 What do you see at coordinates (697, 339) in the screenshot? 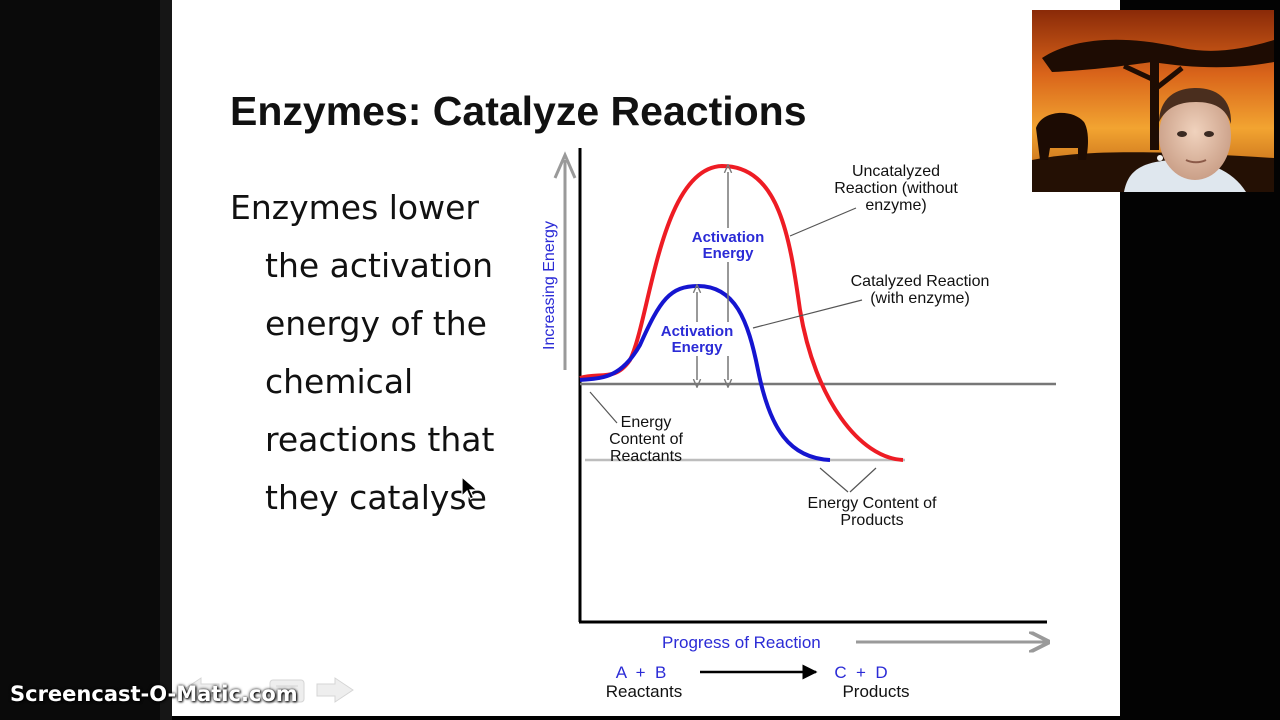
I see `catalyzed-activation-label: Activation Energy` at bounding box center [697, 339].